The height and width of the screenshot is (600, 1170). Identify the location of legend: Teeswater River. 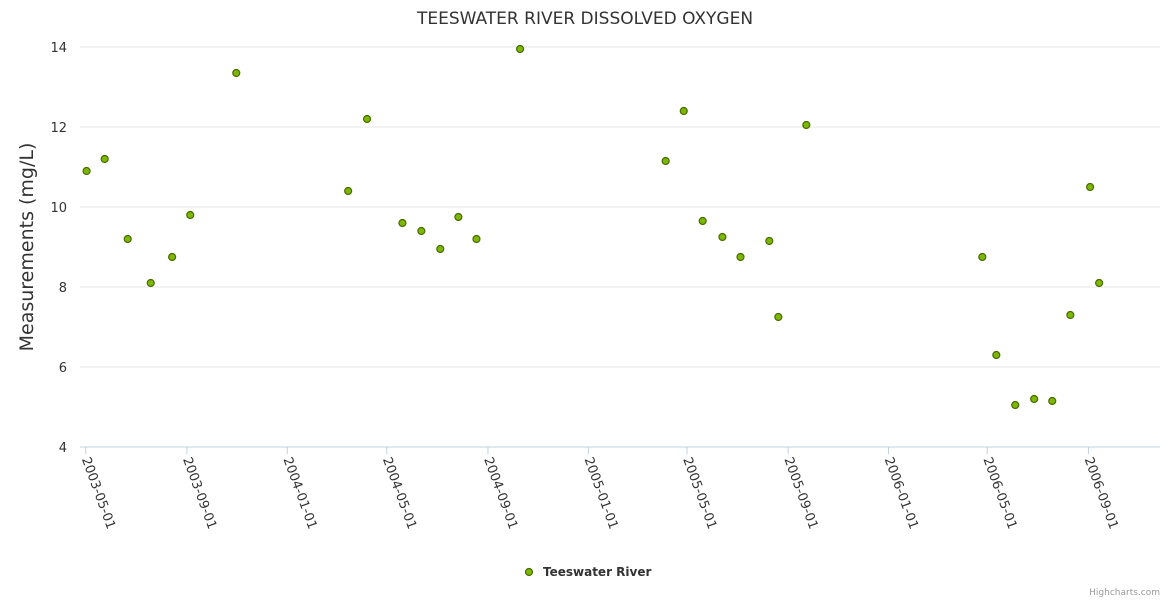
(588, 572).